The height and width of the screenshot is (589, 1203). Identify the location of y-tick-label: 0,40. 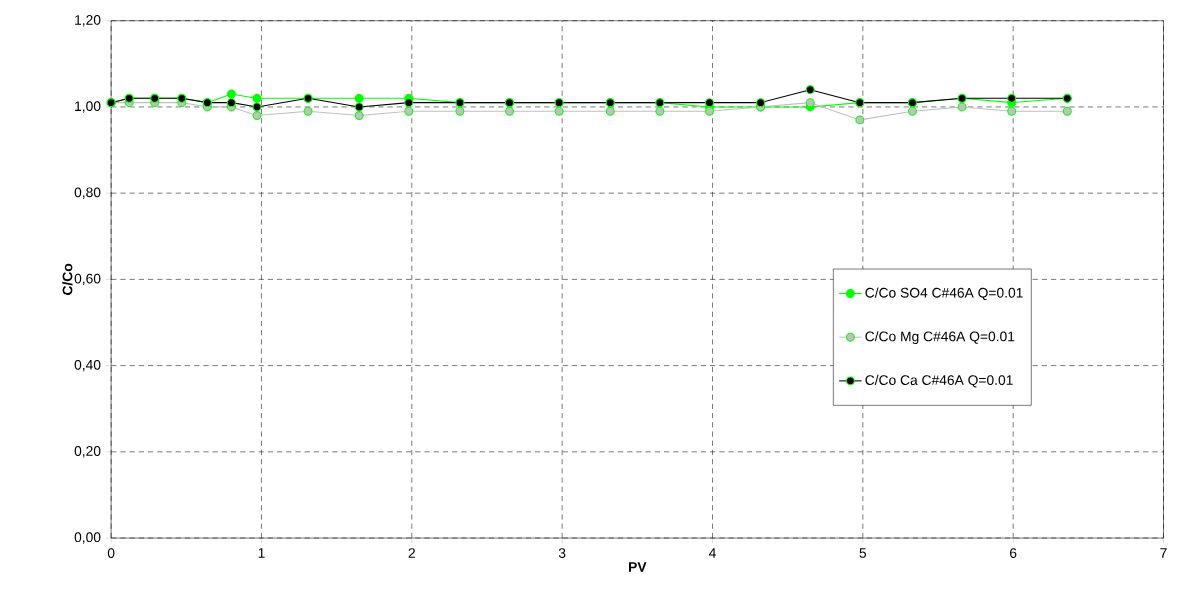
(87, 365).